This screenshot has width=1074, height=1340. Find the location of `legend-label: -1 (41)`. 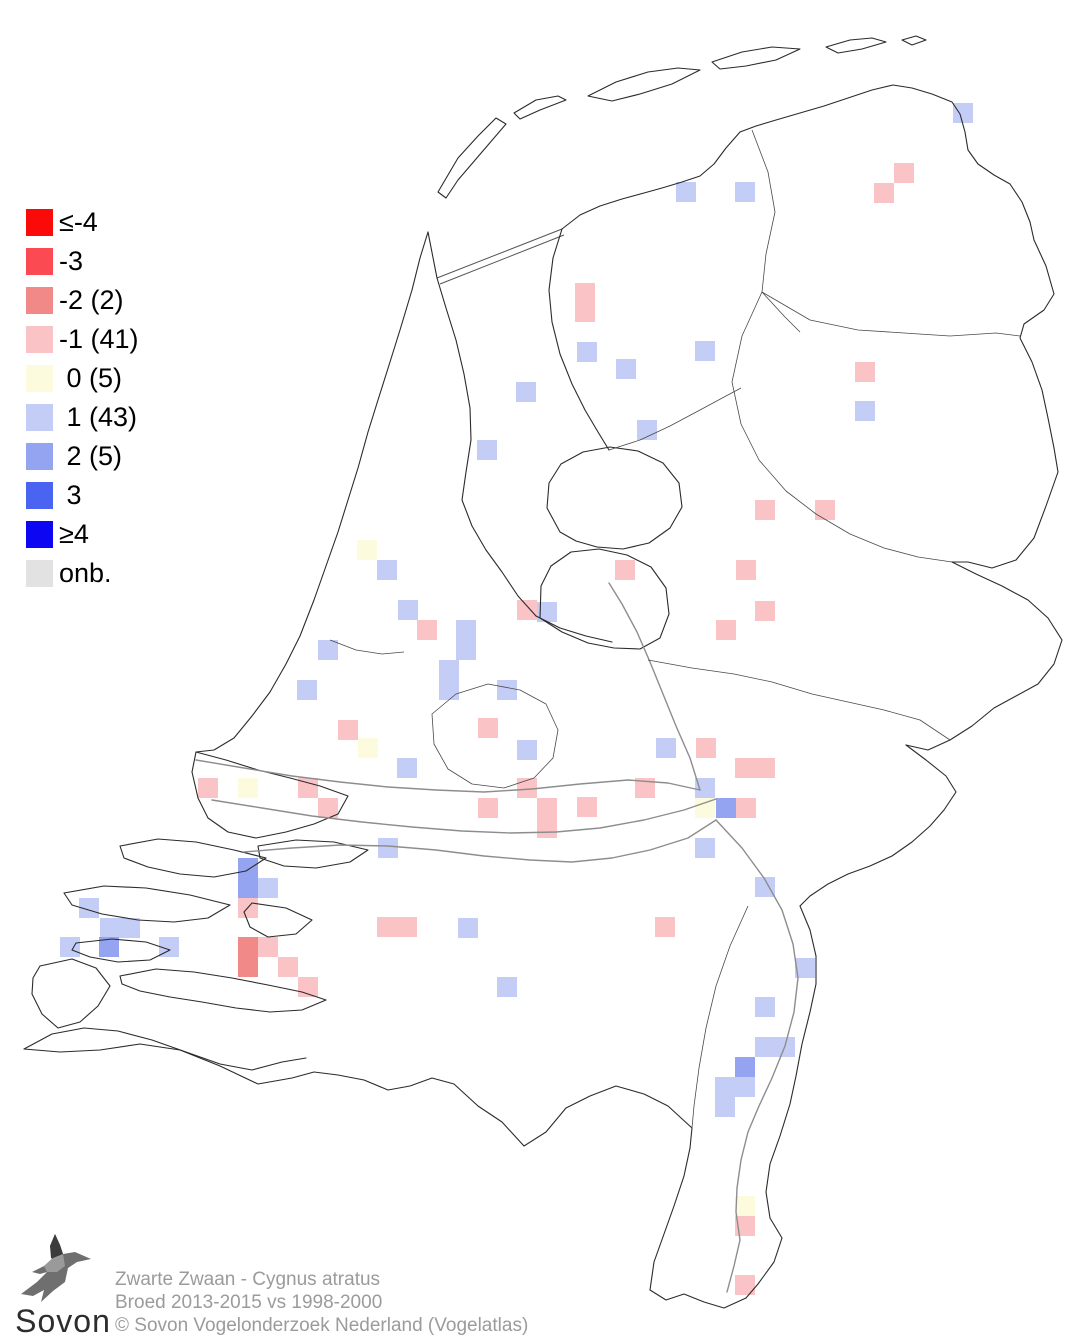

legend-label: -1 (41) is located at coordinates (99, 339).